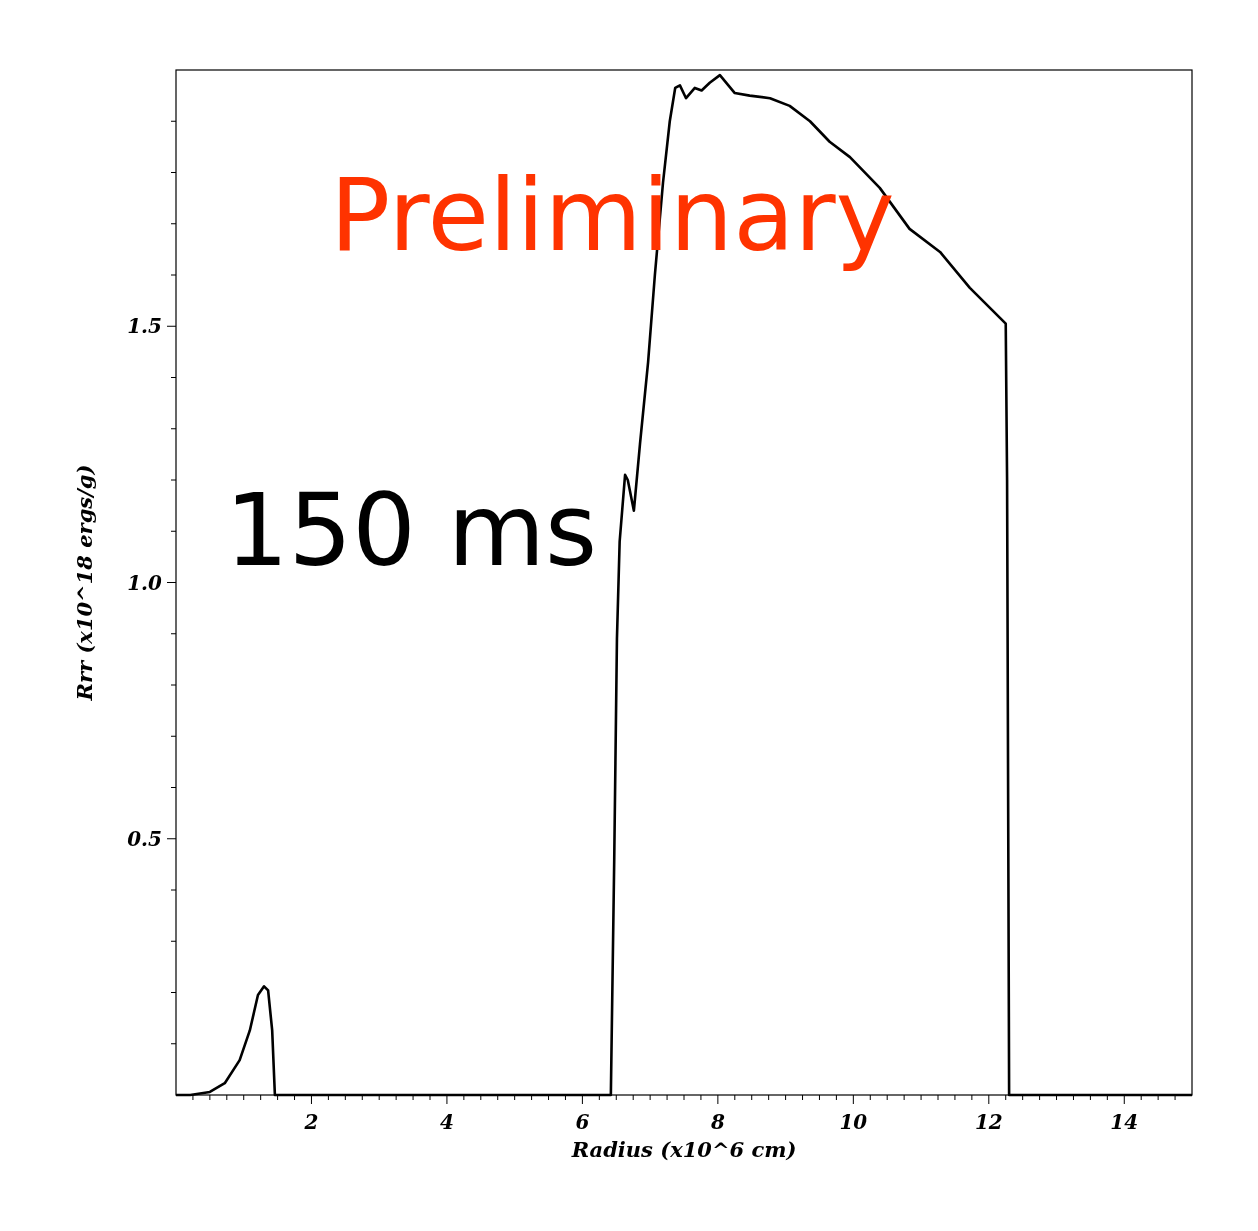 Image resolution: width=1258 pixels, height=1231 pixels. I want to click on x-tick-label: 10, so click(853, 1122).